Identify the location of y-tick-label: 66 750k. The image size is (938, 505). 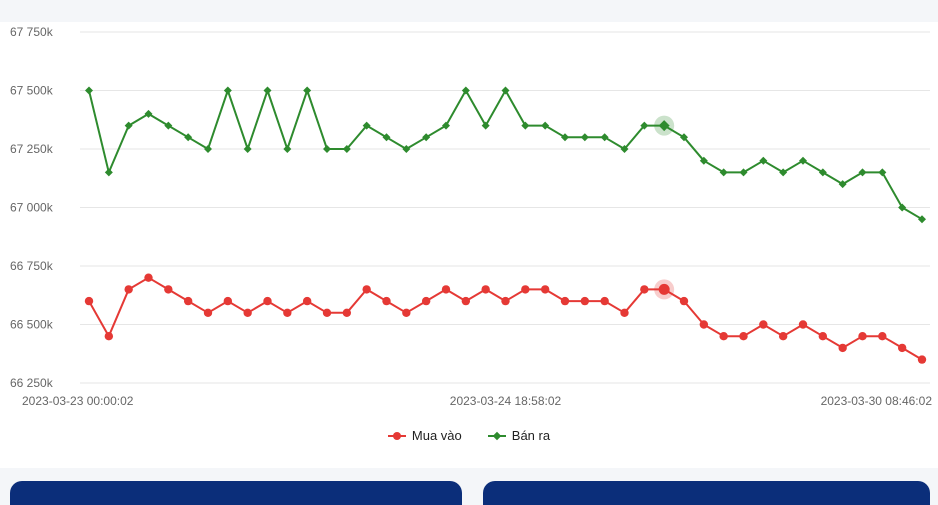
(32, 266).